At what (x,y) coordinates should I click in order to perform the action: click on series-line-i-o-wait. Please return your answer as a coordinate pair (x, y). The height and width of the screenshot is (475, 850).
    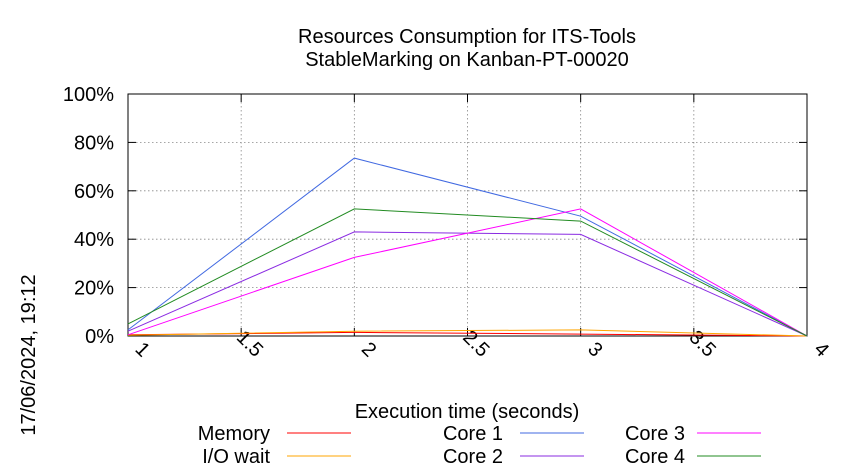
    Looking at the image, I should click on (467, 333).